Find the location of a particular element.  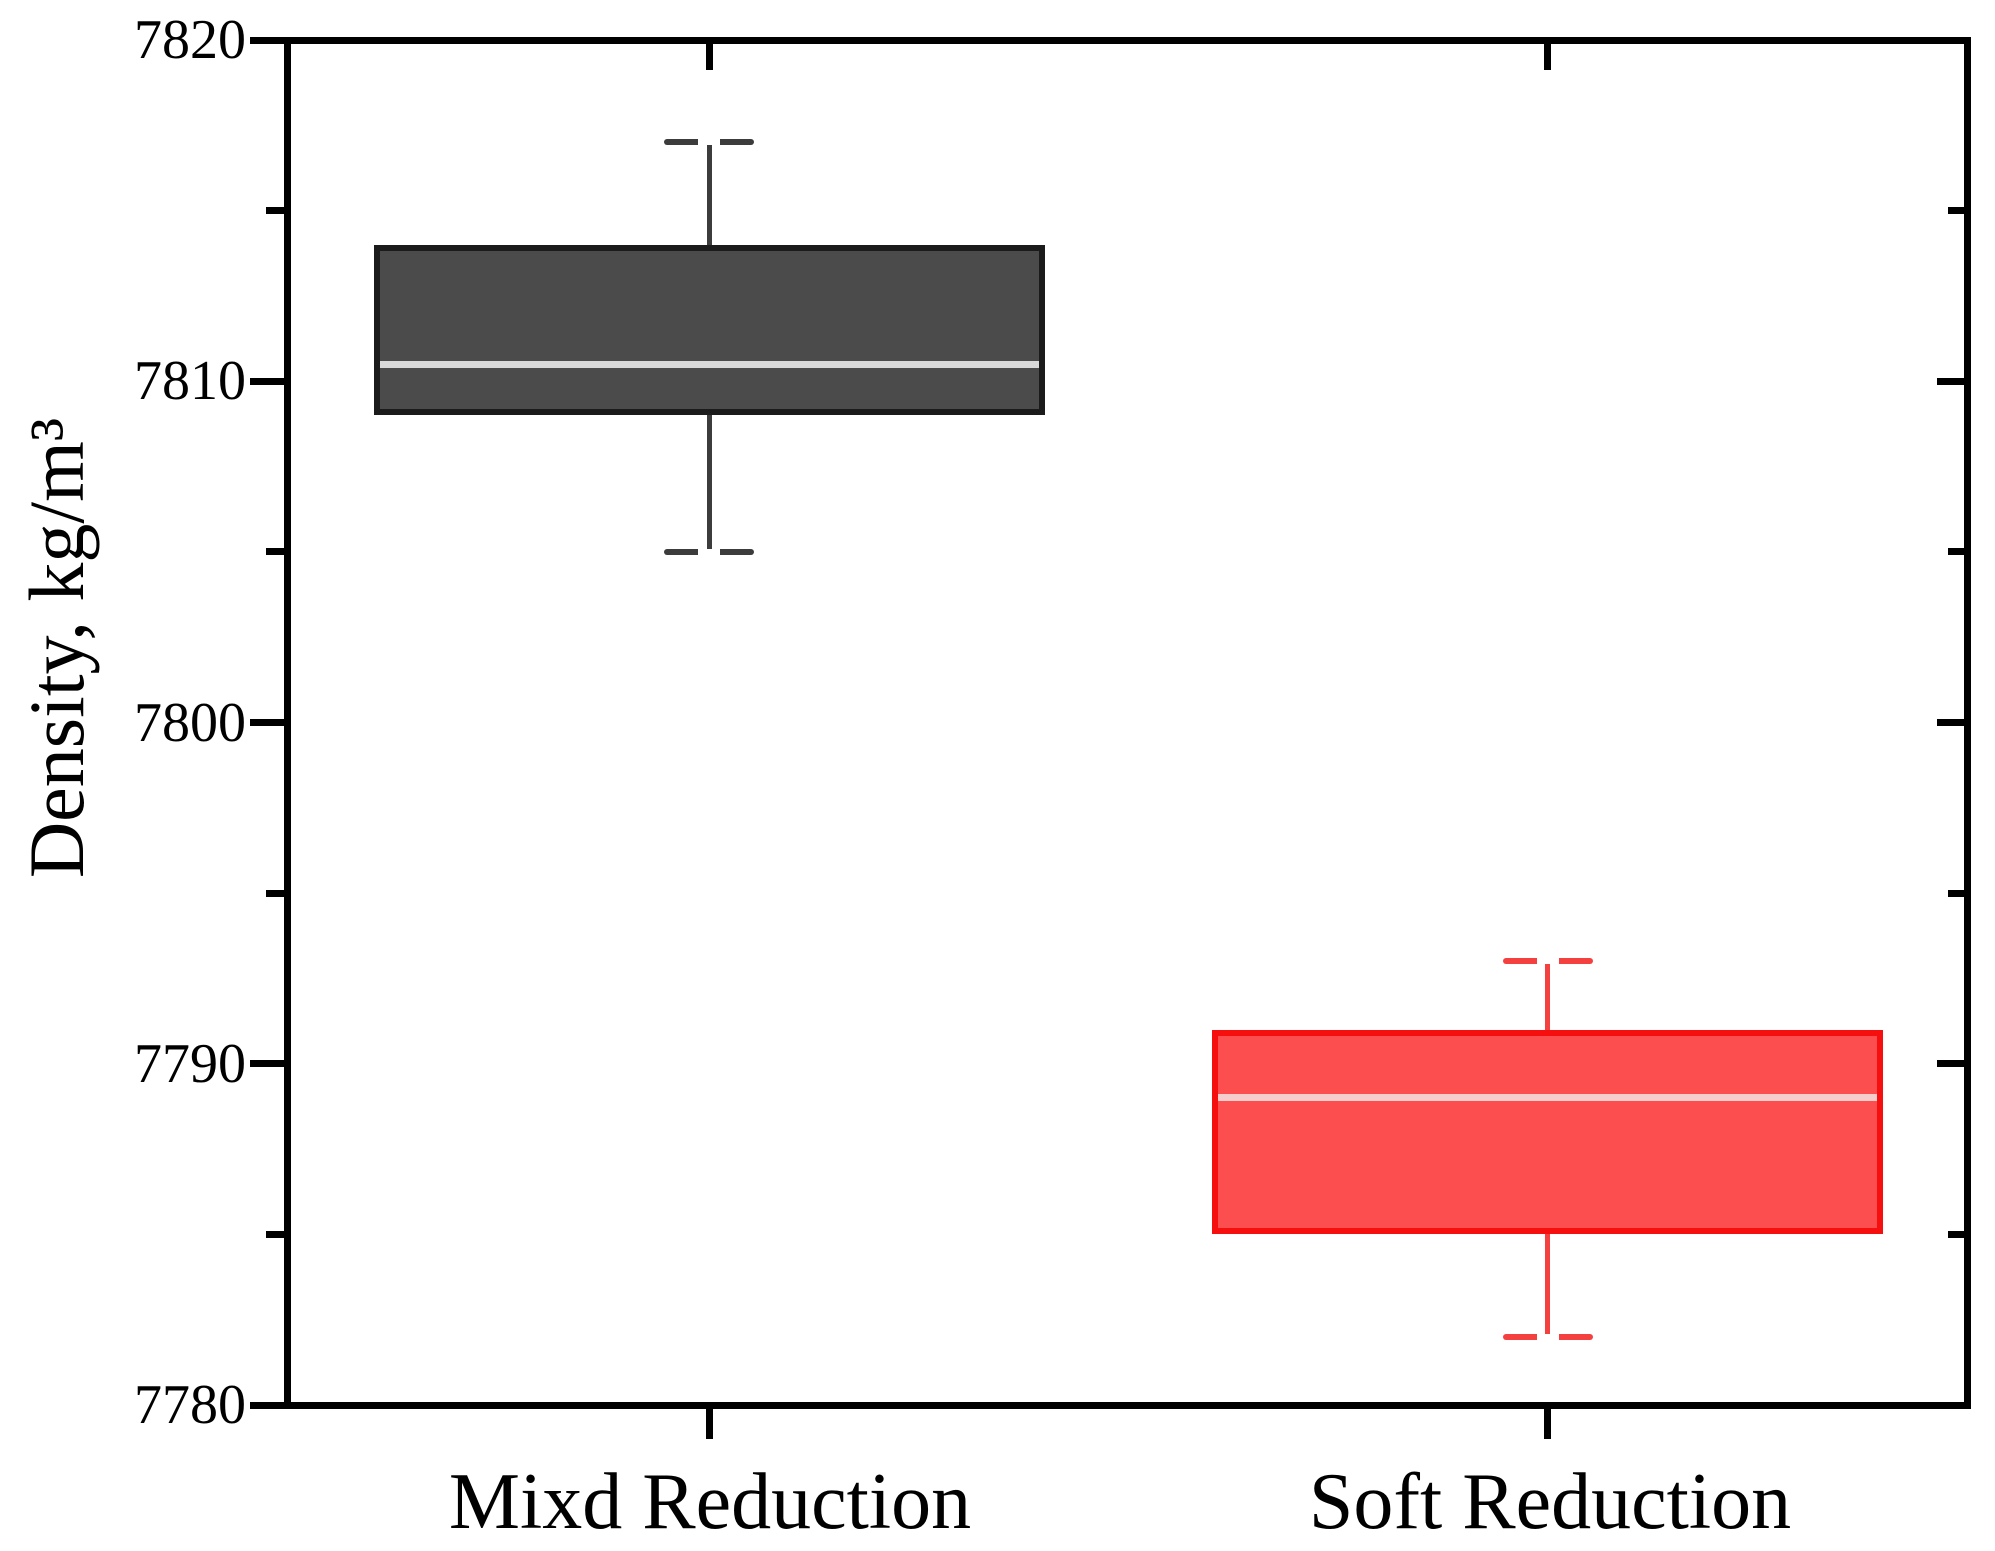

y-tick-label: 7820 is located at coordinates (190, 40).